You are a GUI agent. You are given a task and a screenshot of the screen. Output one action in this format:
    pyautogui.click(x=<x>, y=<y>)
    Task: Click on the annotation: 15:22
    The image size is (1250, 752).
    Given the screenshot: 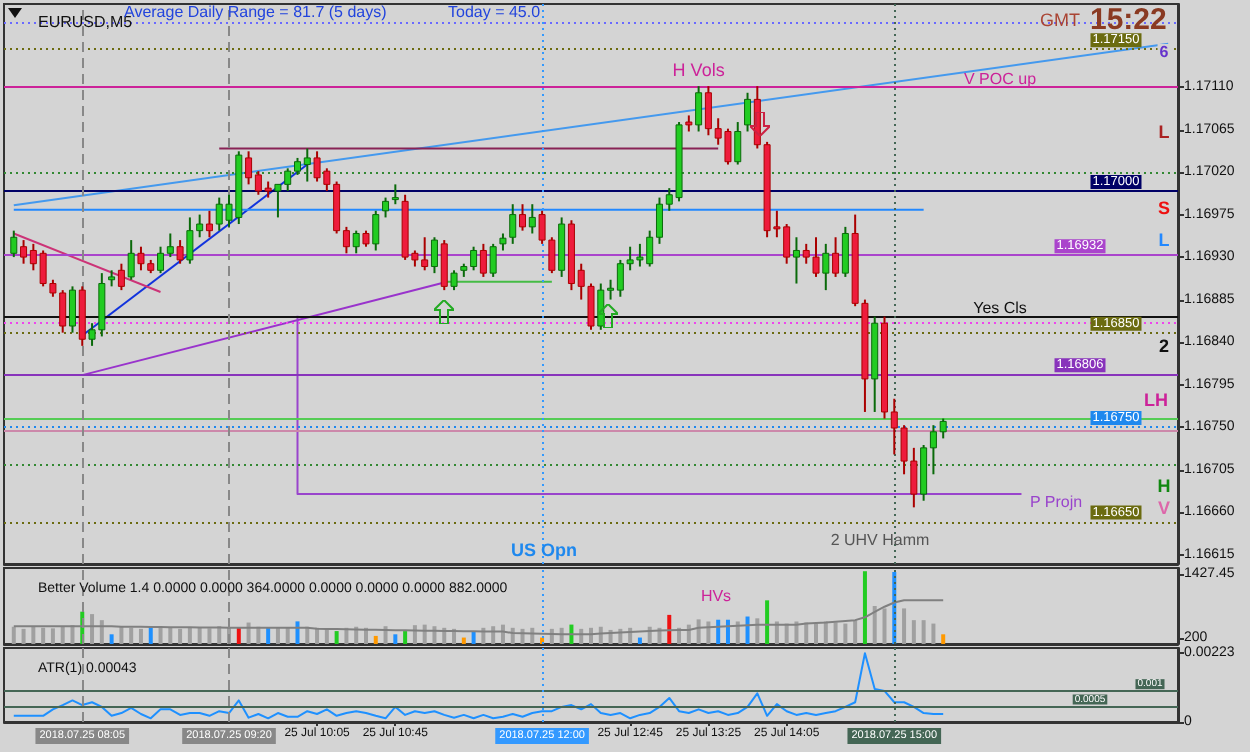 What is the action you would take?
    pyautogui.click(x=1128, y=20)
    